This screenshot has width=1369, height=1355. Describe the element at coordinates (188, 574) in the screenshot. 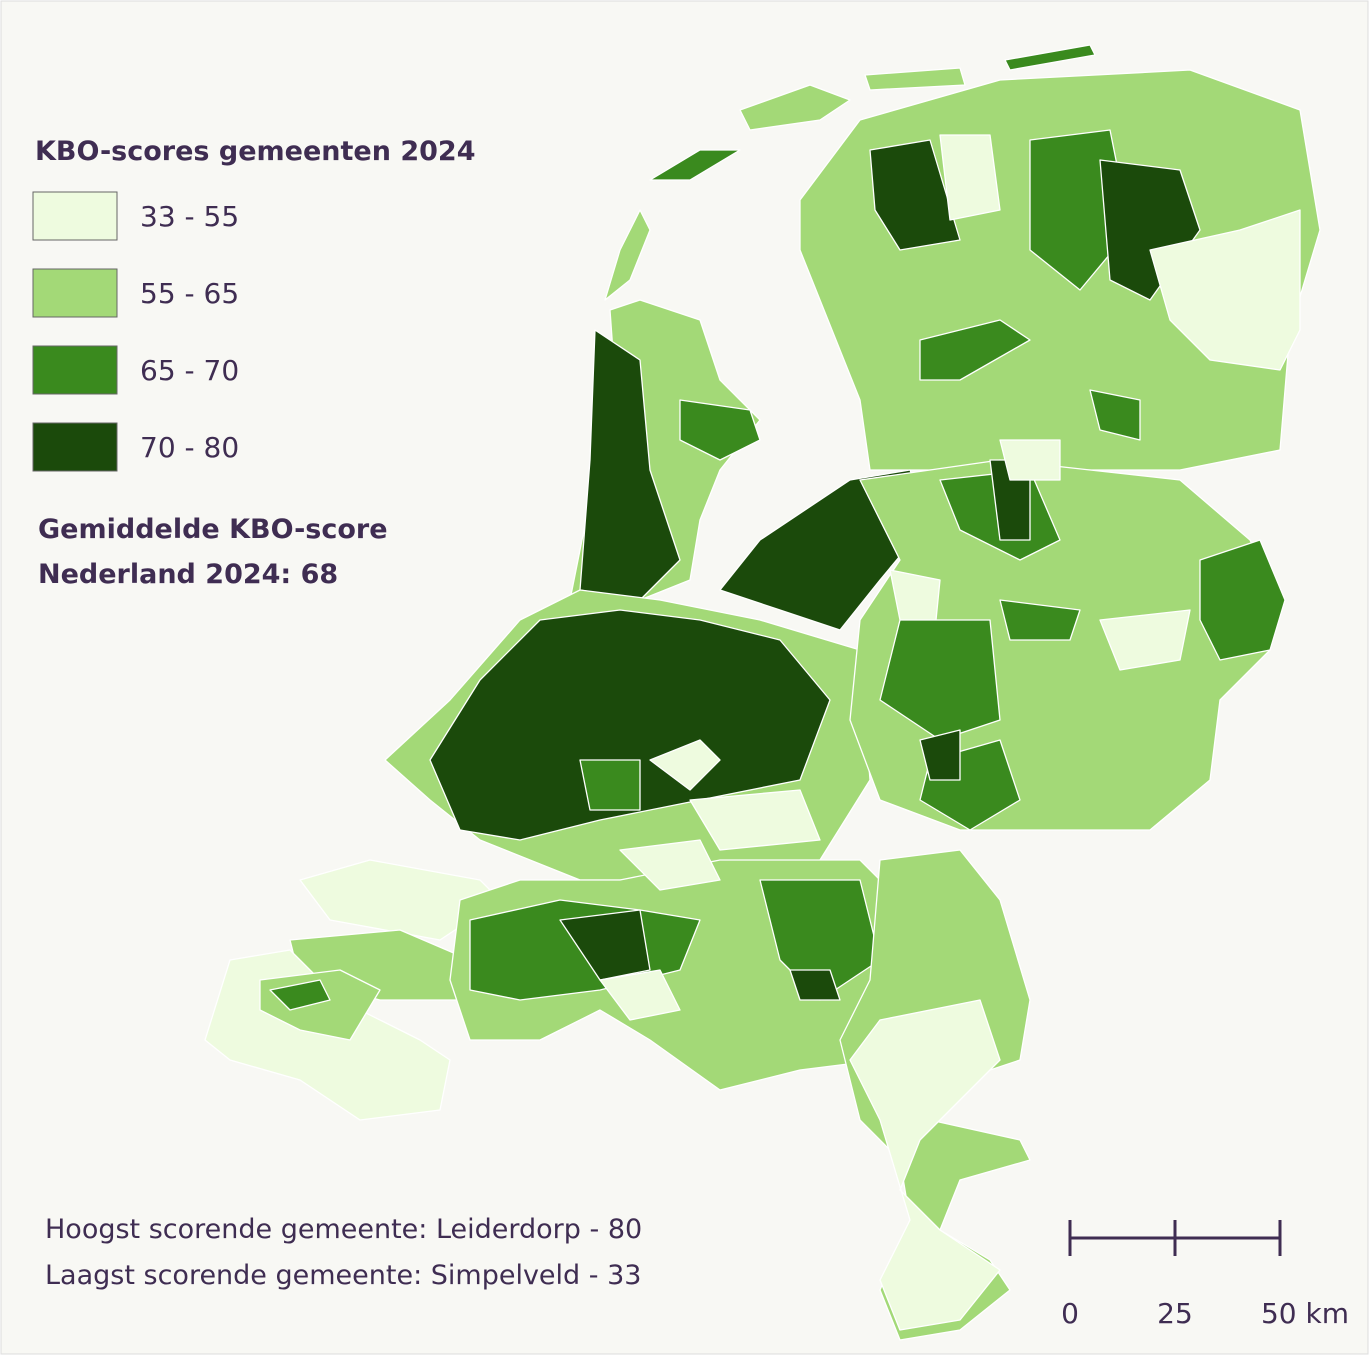

I see `average-line: Nederland 2024: 68` at that location.